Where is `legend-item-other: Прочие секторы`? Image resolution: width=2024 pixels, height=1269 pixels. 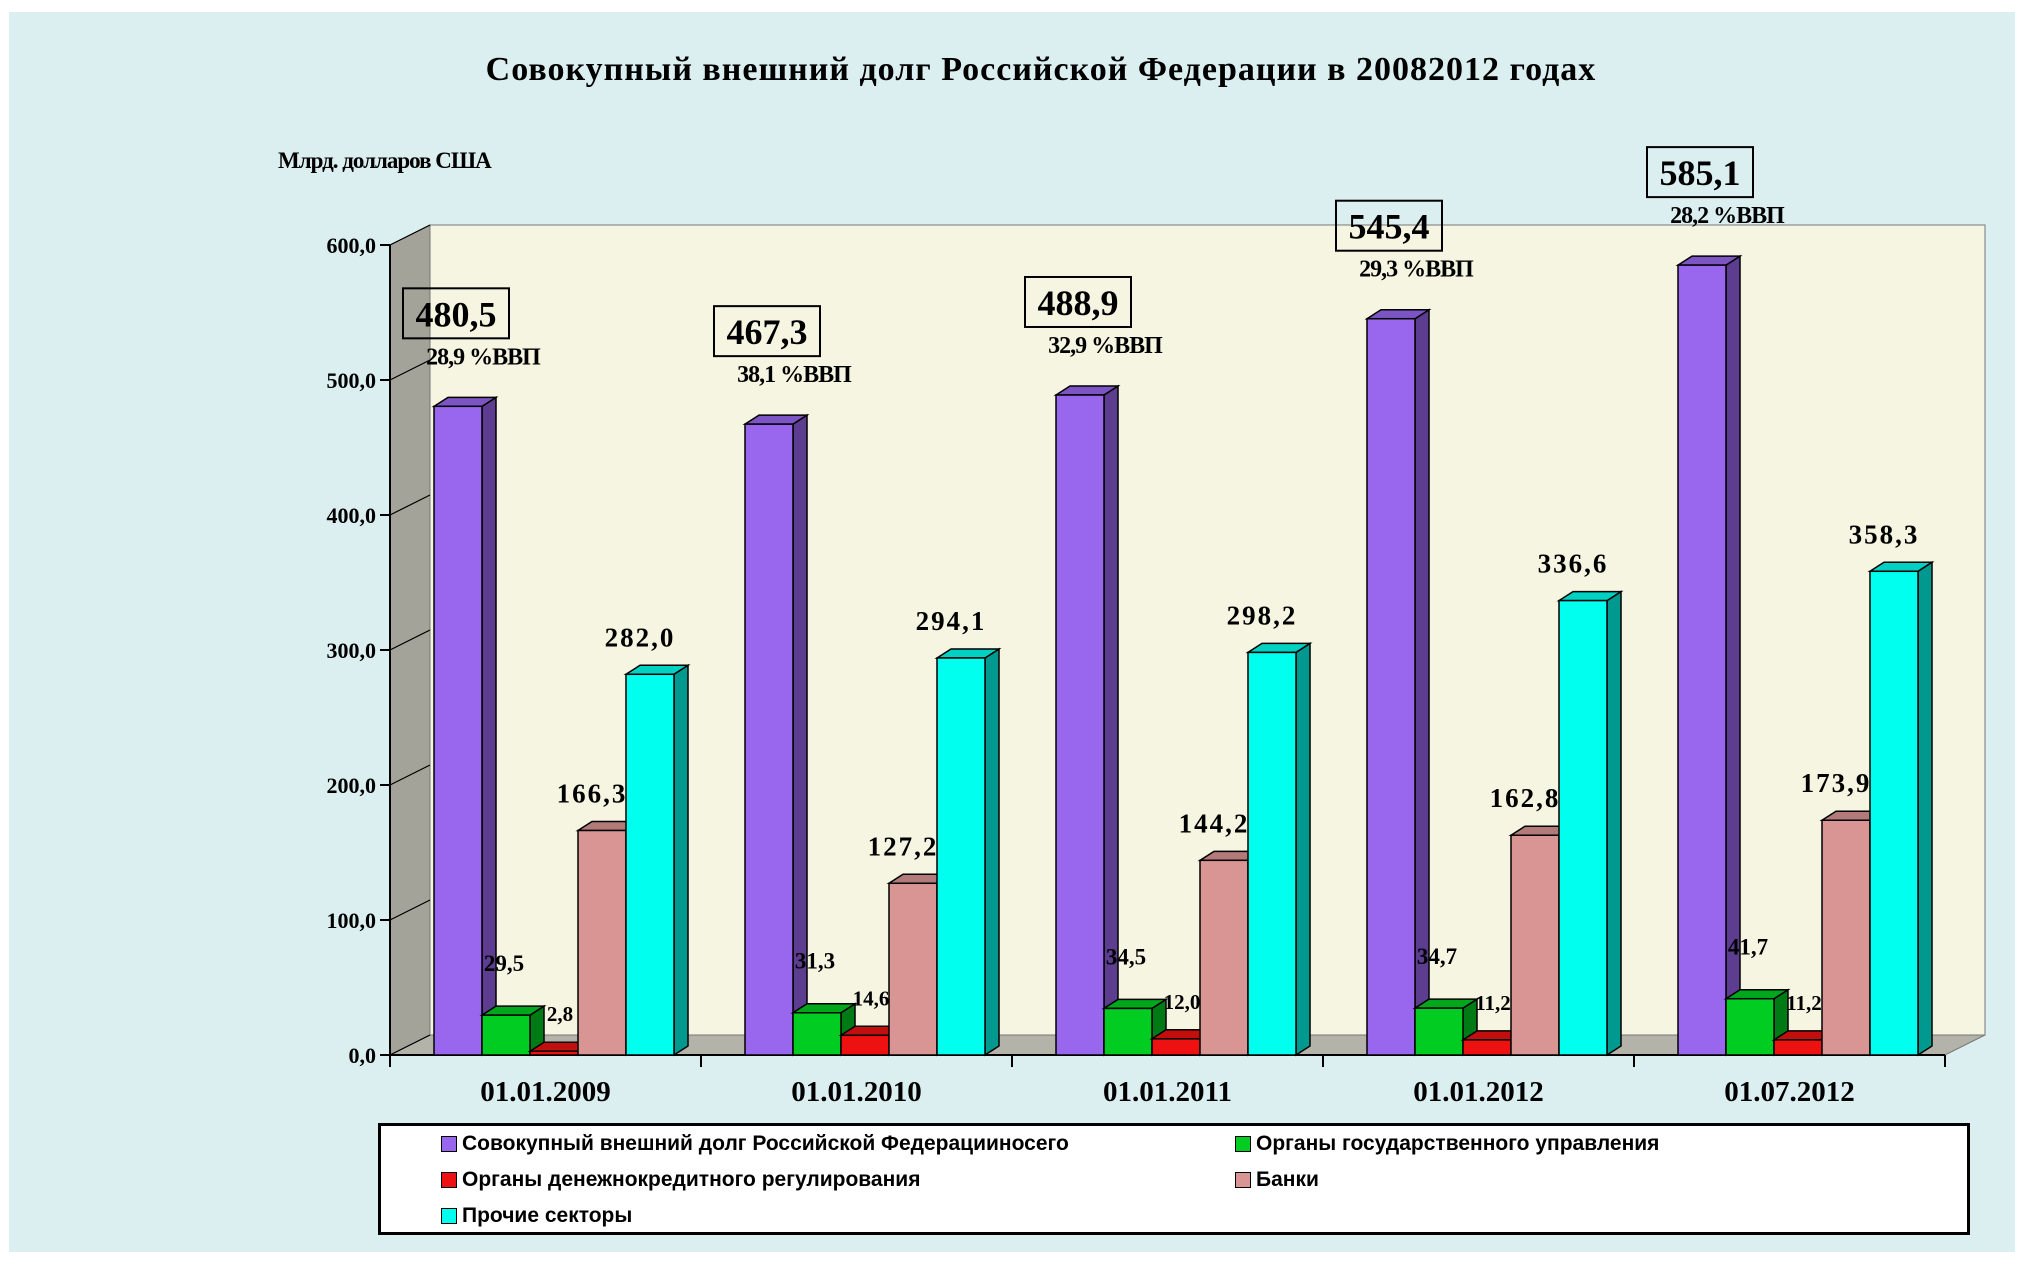 legend-item-other: Прочие секторы is located at coordinates (536, 1216).